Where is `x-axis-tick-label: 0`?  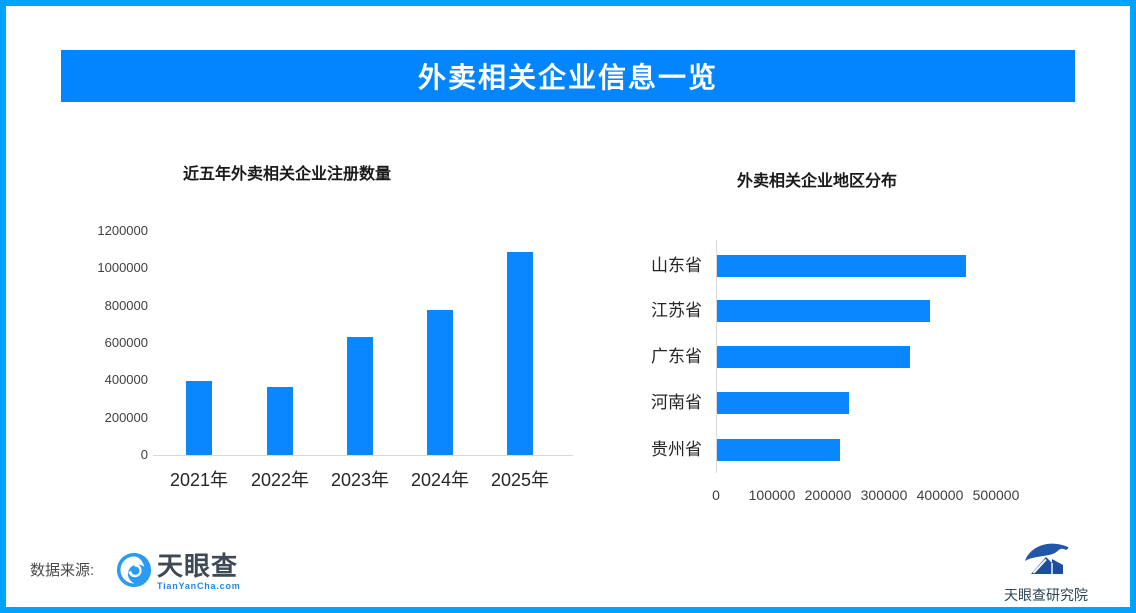
x-axis-tick-label: 0 is located at coordinates (716, 495).